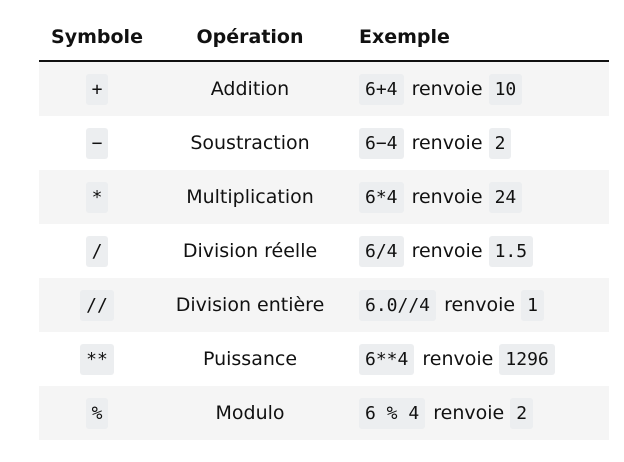 Image resolution: width=624 pixels, height=462 pixels. I want to click on table-row: / Division réelle 6/4 renvoie 1.5, so click(324, 251).